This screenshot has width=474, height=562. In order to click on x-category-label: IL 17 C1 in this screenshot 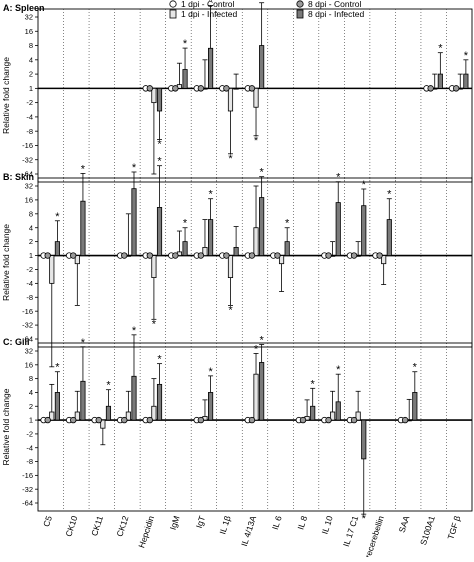, I will do `click(350, 531)`.